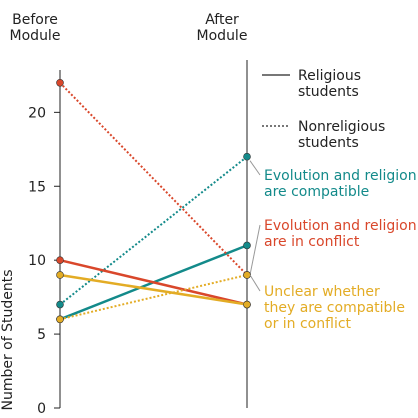 The height and width of the screenshot is (418, 418). What do you see at coordinates (329, 84) in the screenshot?
I see `legend-label: Religious students` at bounding box center [329, 84].